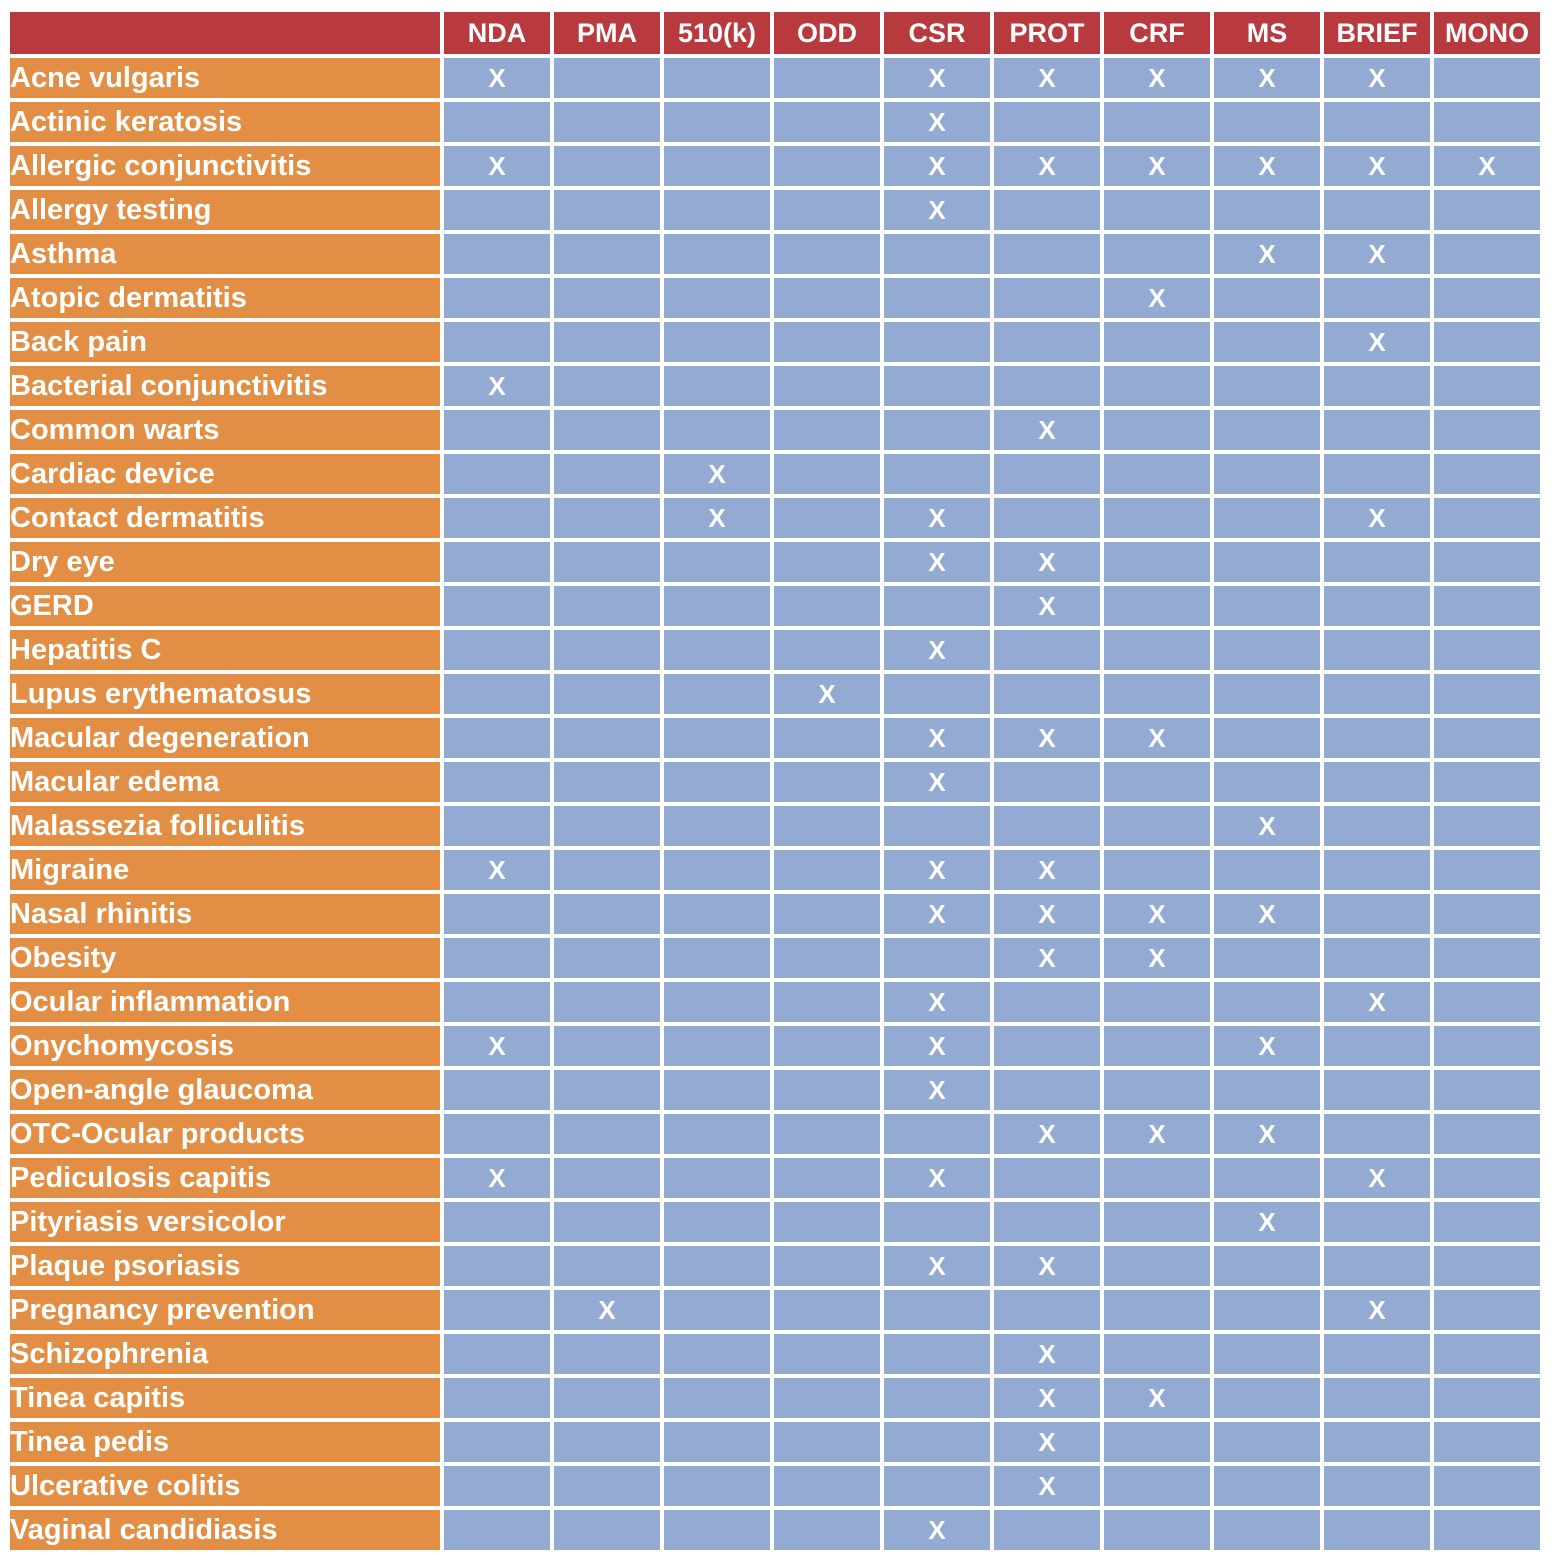  Describe the element at coordinates (225, 694) in the screenshot. I see `row-label: Lupus erythematosus` at that location.